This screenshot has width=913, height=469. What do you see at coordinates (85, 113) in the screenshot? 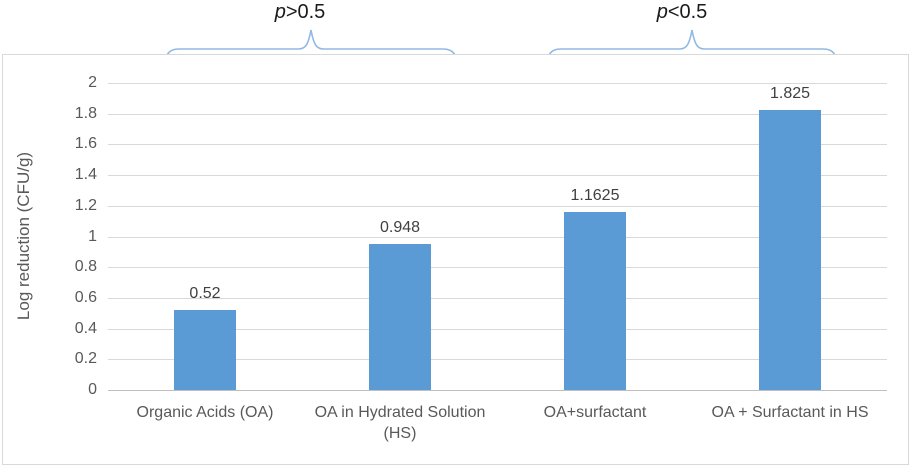
I see `y-tick-label: 1.8` at bounding box center [85, 113].